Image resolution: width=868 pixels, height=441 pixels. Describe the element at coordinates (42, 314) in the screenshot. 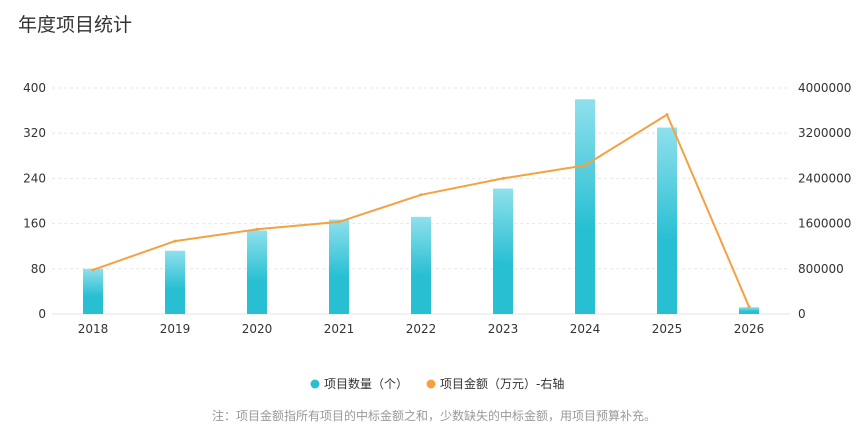

I see `left-axis-tick-label: 0` at that location.